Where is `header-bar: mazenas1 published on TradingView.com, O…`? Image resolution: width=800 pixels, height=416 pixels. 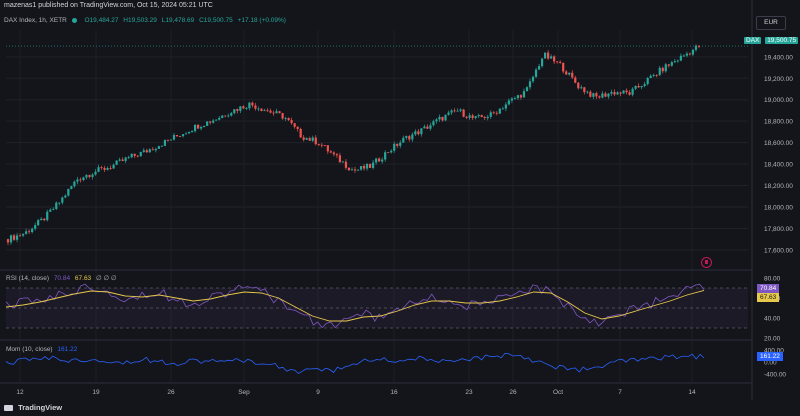 header-bar: mazenas1 published on TradingView.com, O… is located at coordinates (400, 7).